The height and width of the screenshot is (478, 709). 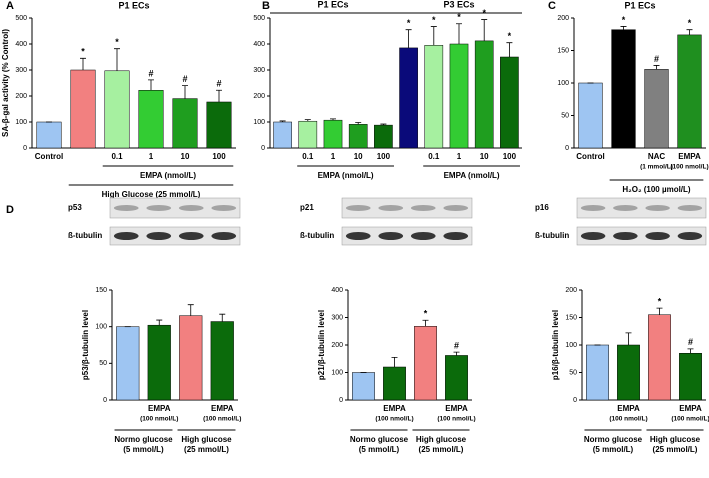 I want to click on x-tick-label: Control, so click(x=590, y=156).